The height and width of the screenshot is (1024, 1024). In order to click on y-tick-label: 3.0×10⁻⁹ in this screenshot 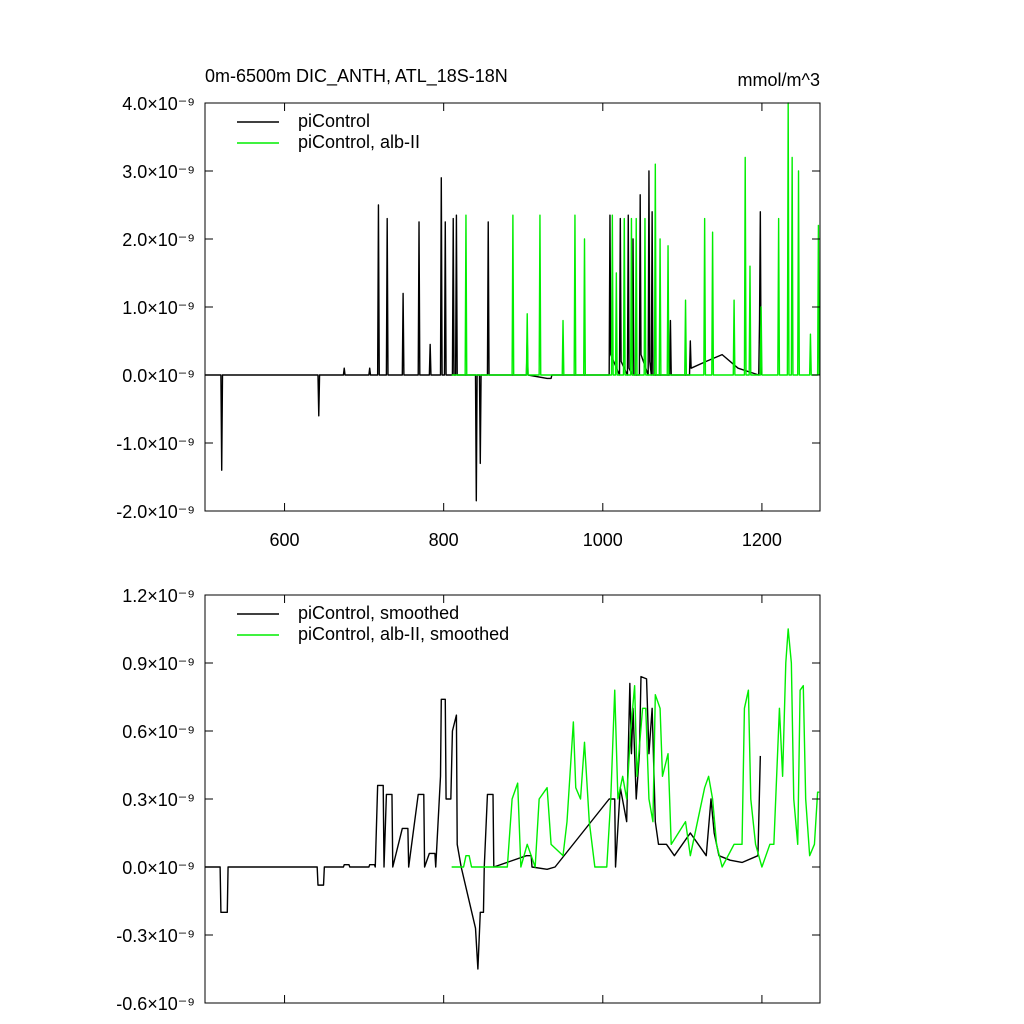, I will do `click(158, 172)`.